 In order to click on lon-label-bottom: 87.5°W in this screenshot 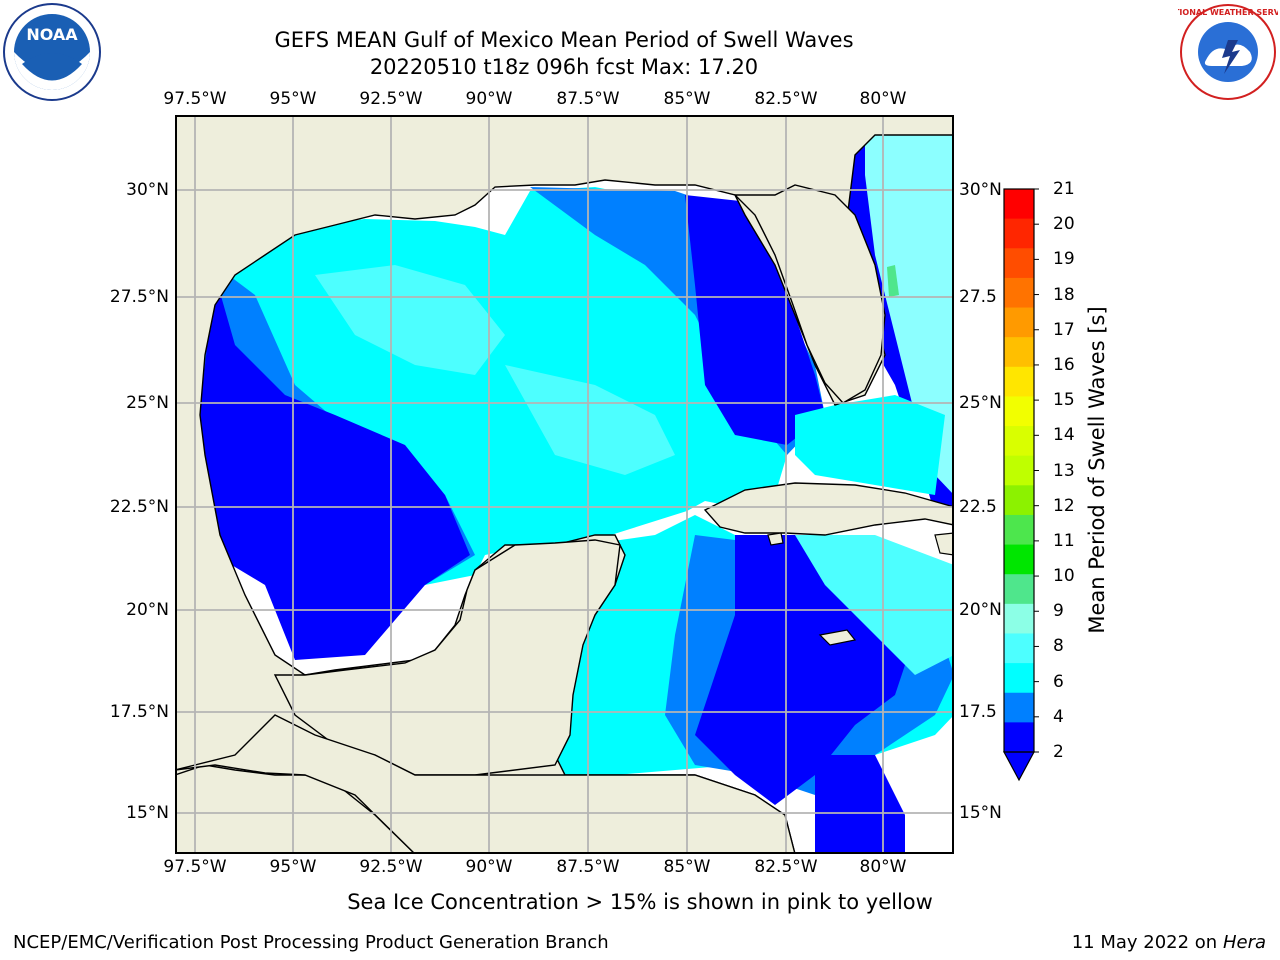, I will do `click(588, 867)`.